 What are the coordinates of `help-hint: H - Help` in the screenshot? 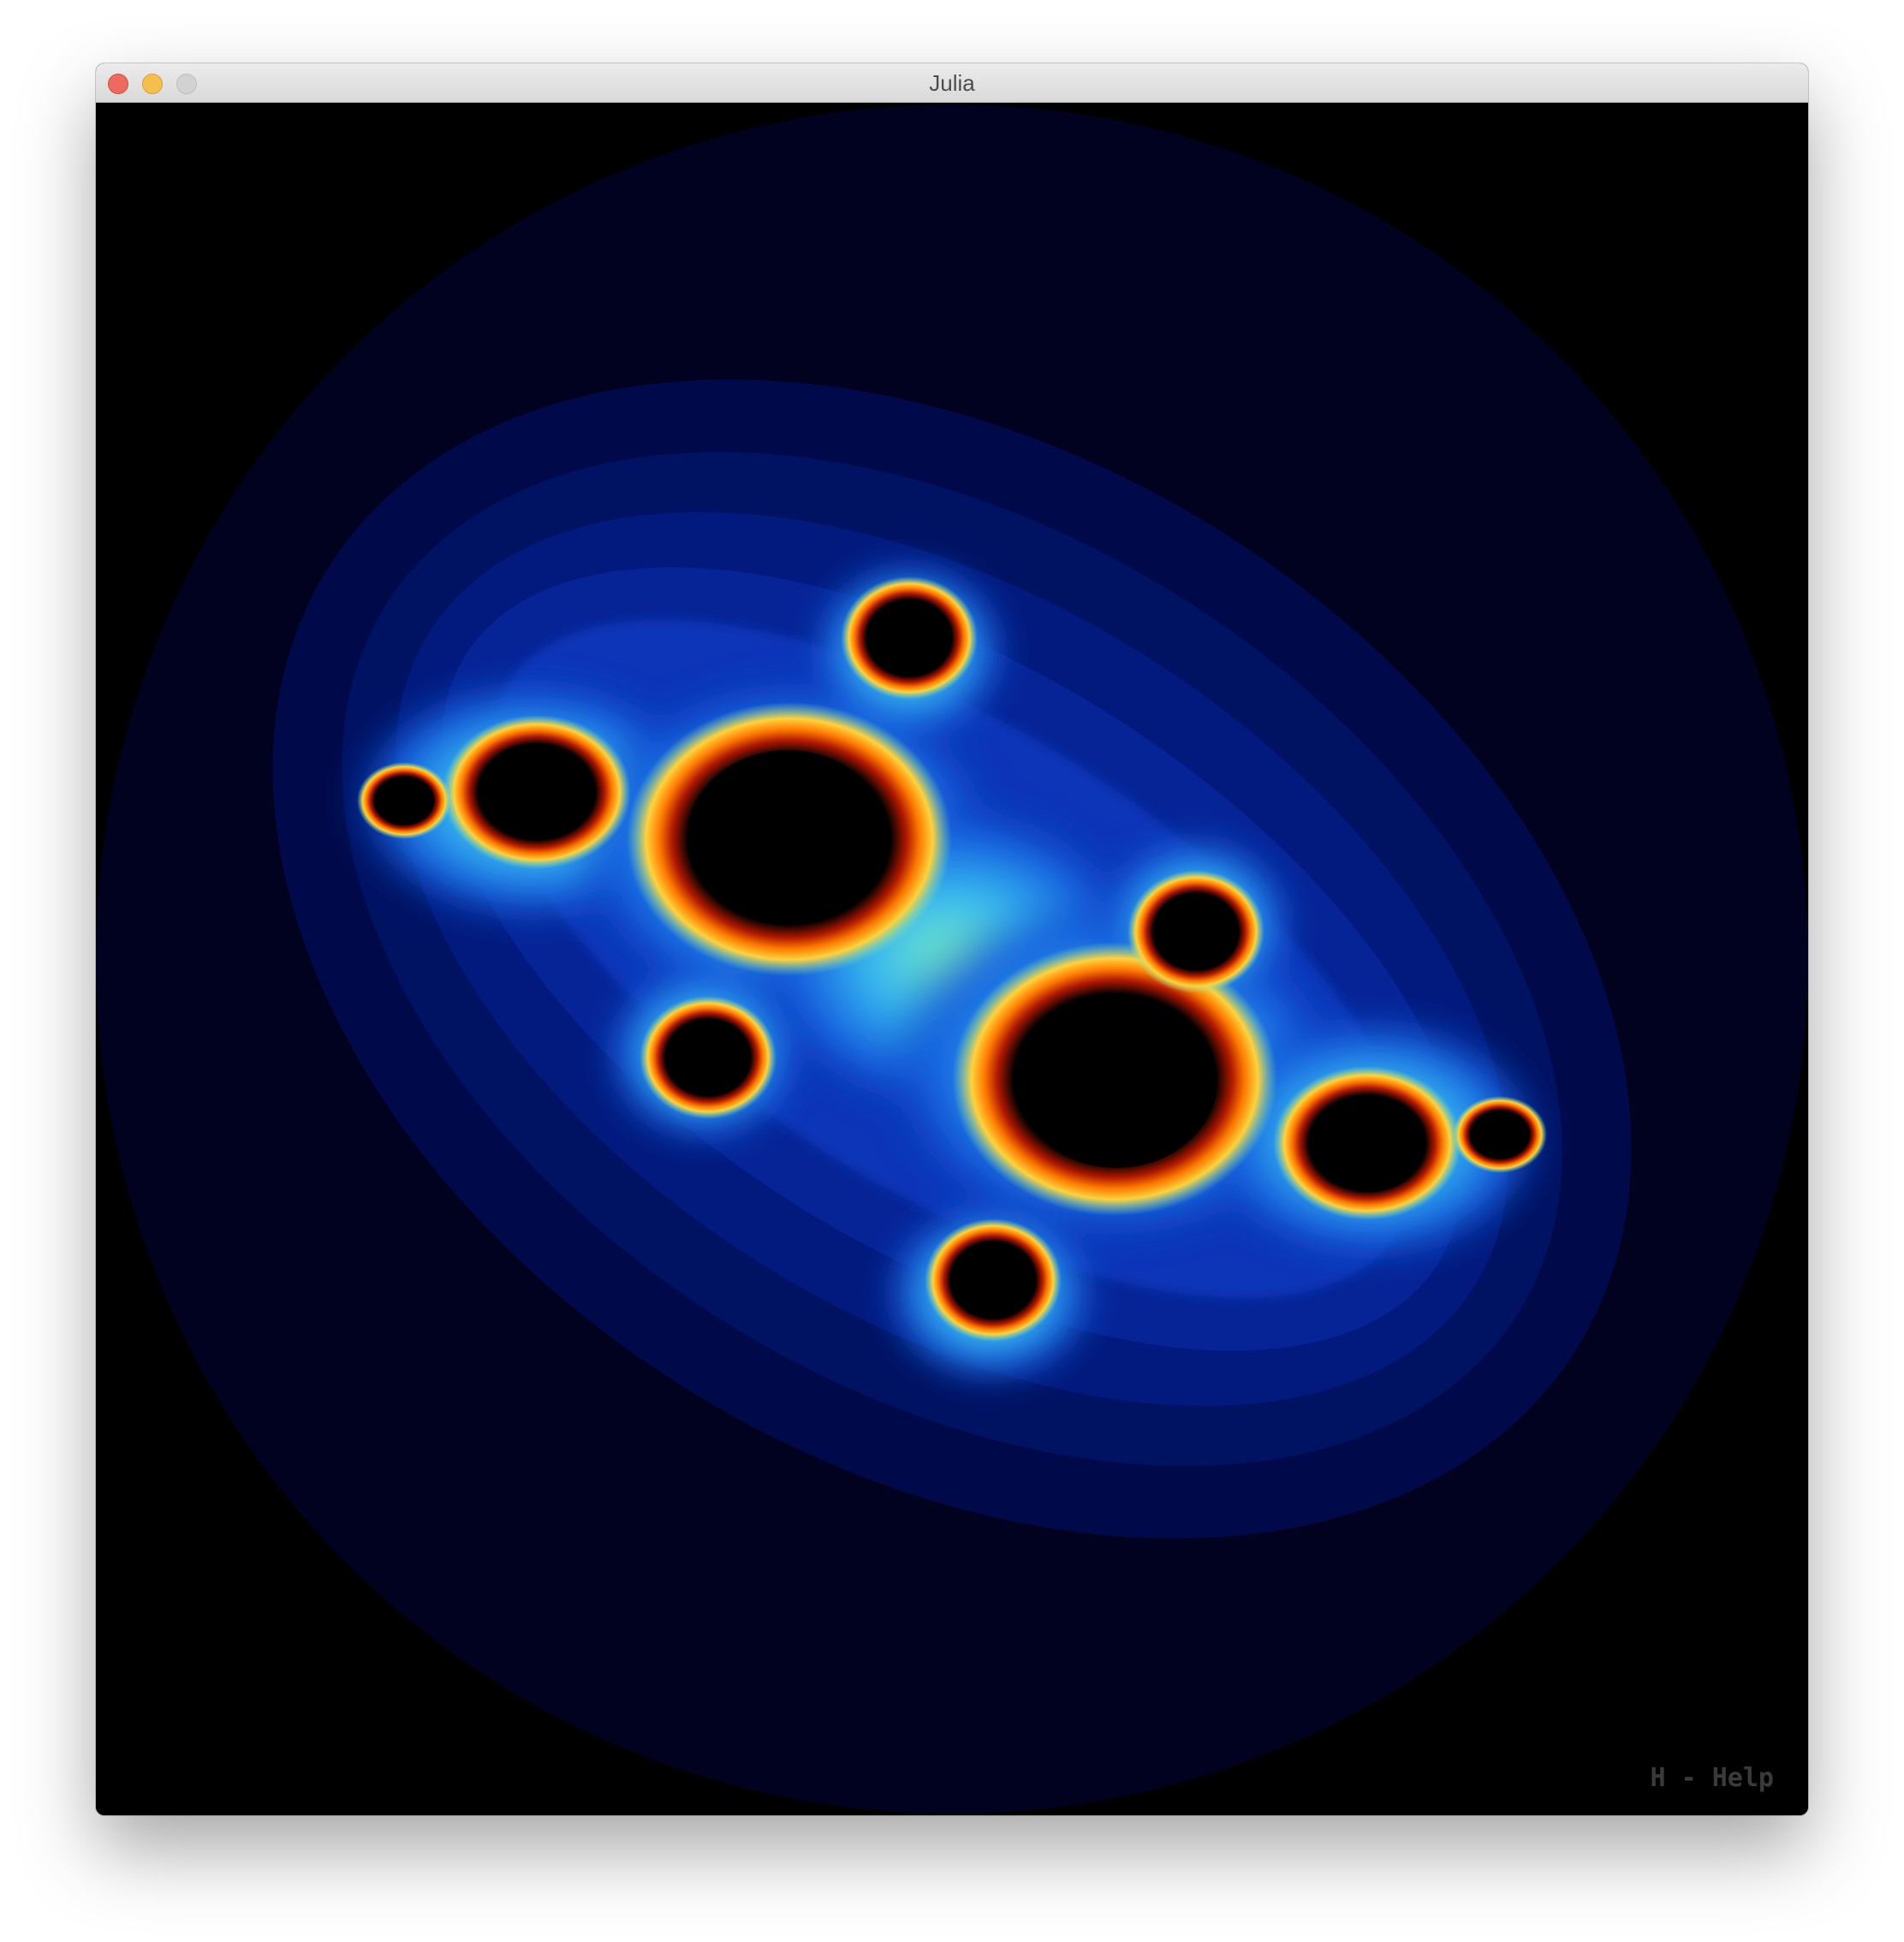 It's located at (1713, 1778).